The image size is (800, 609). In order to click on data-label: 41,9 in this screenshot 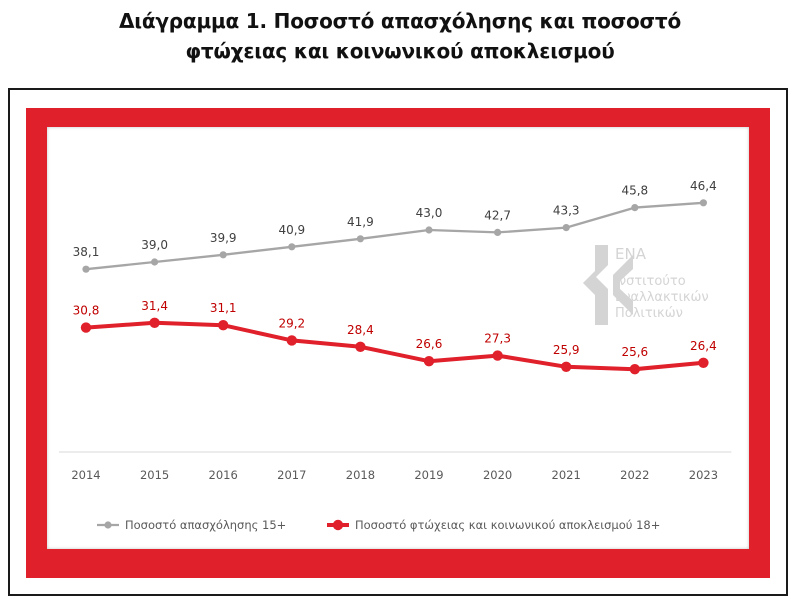, I will do `click(360, 222)`.